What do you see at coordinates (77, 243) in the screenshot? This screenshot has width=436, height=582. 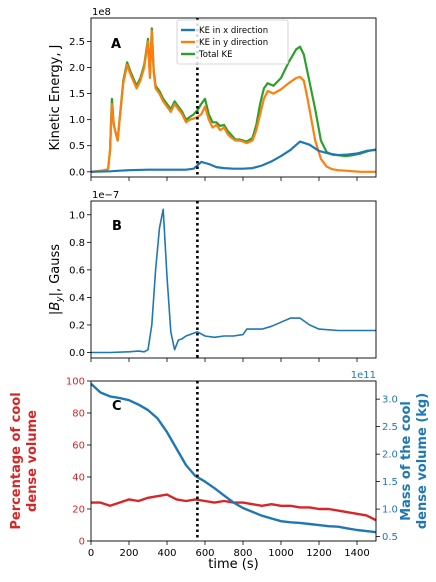 I see `y-tick-label: 0.8` at bounding box center [77, 243].